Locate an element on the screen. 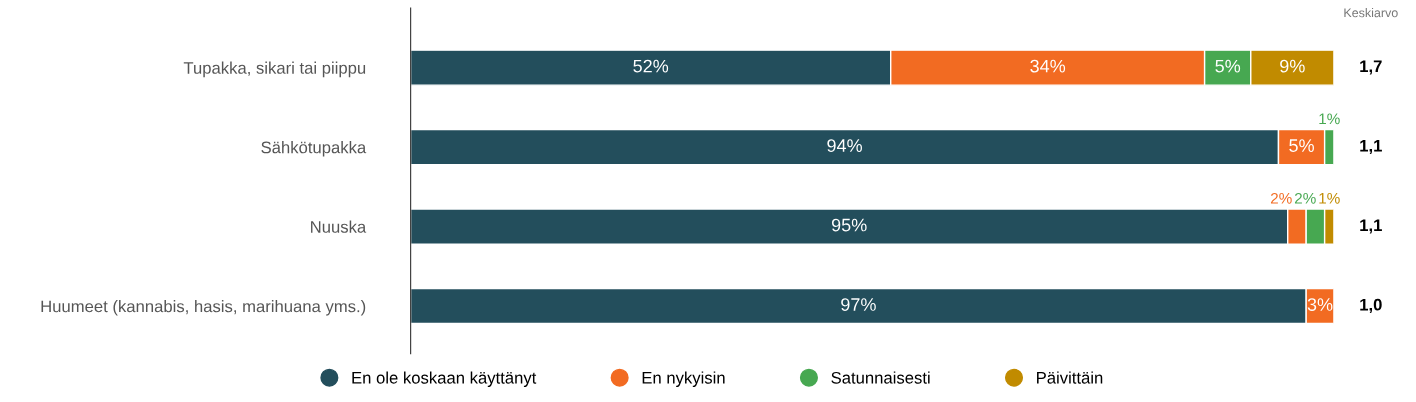 This screenshot has width=1416, height=402. data-label: 3% is located at coordinates (1320, 304).